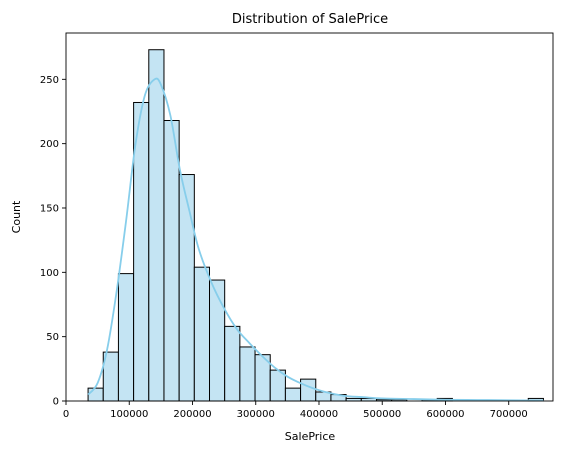 This screenshot has height=459, width=571. What do you see at coordinates (49, 80) in the screenshot?
I see `y-tick-label: 250` at bounding box center [49, 80].